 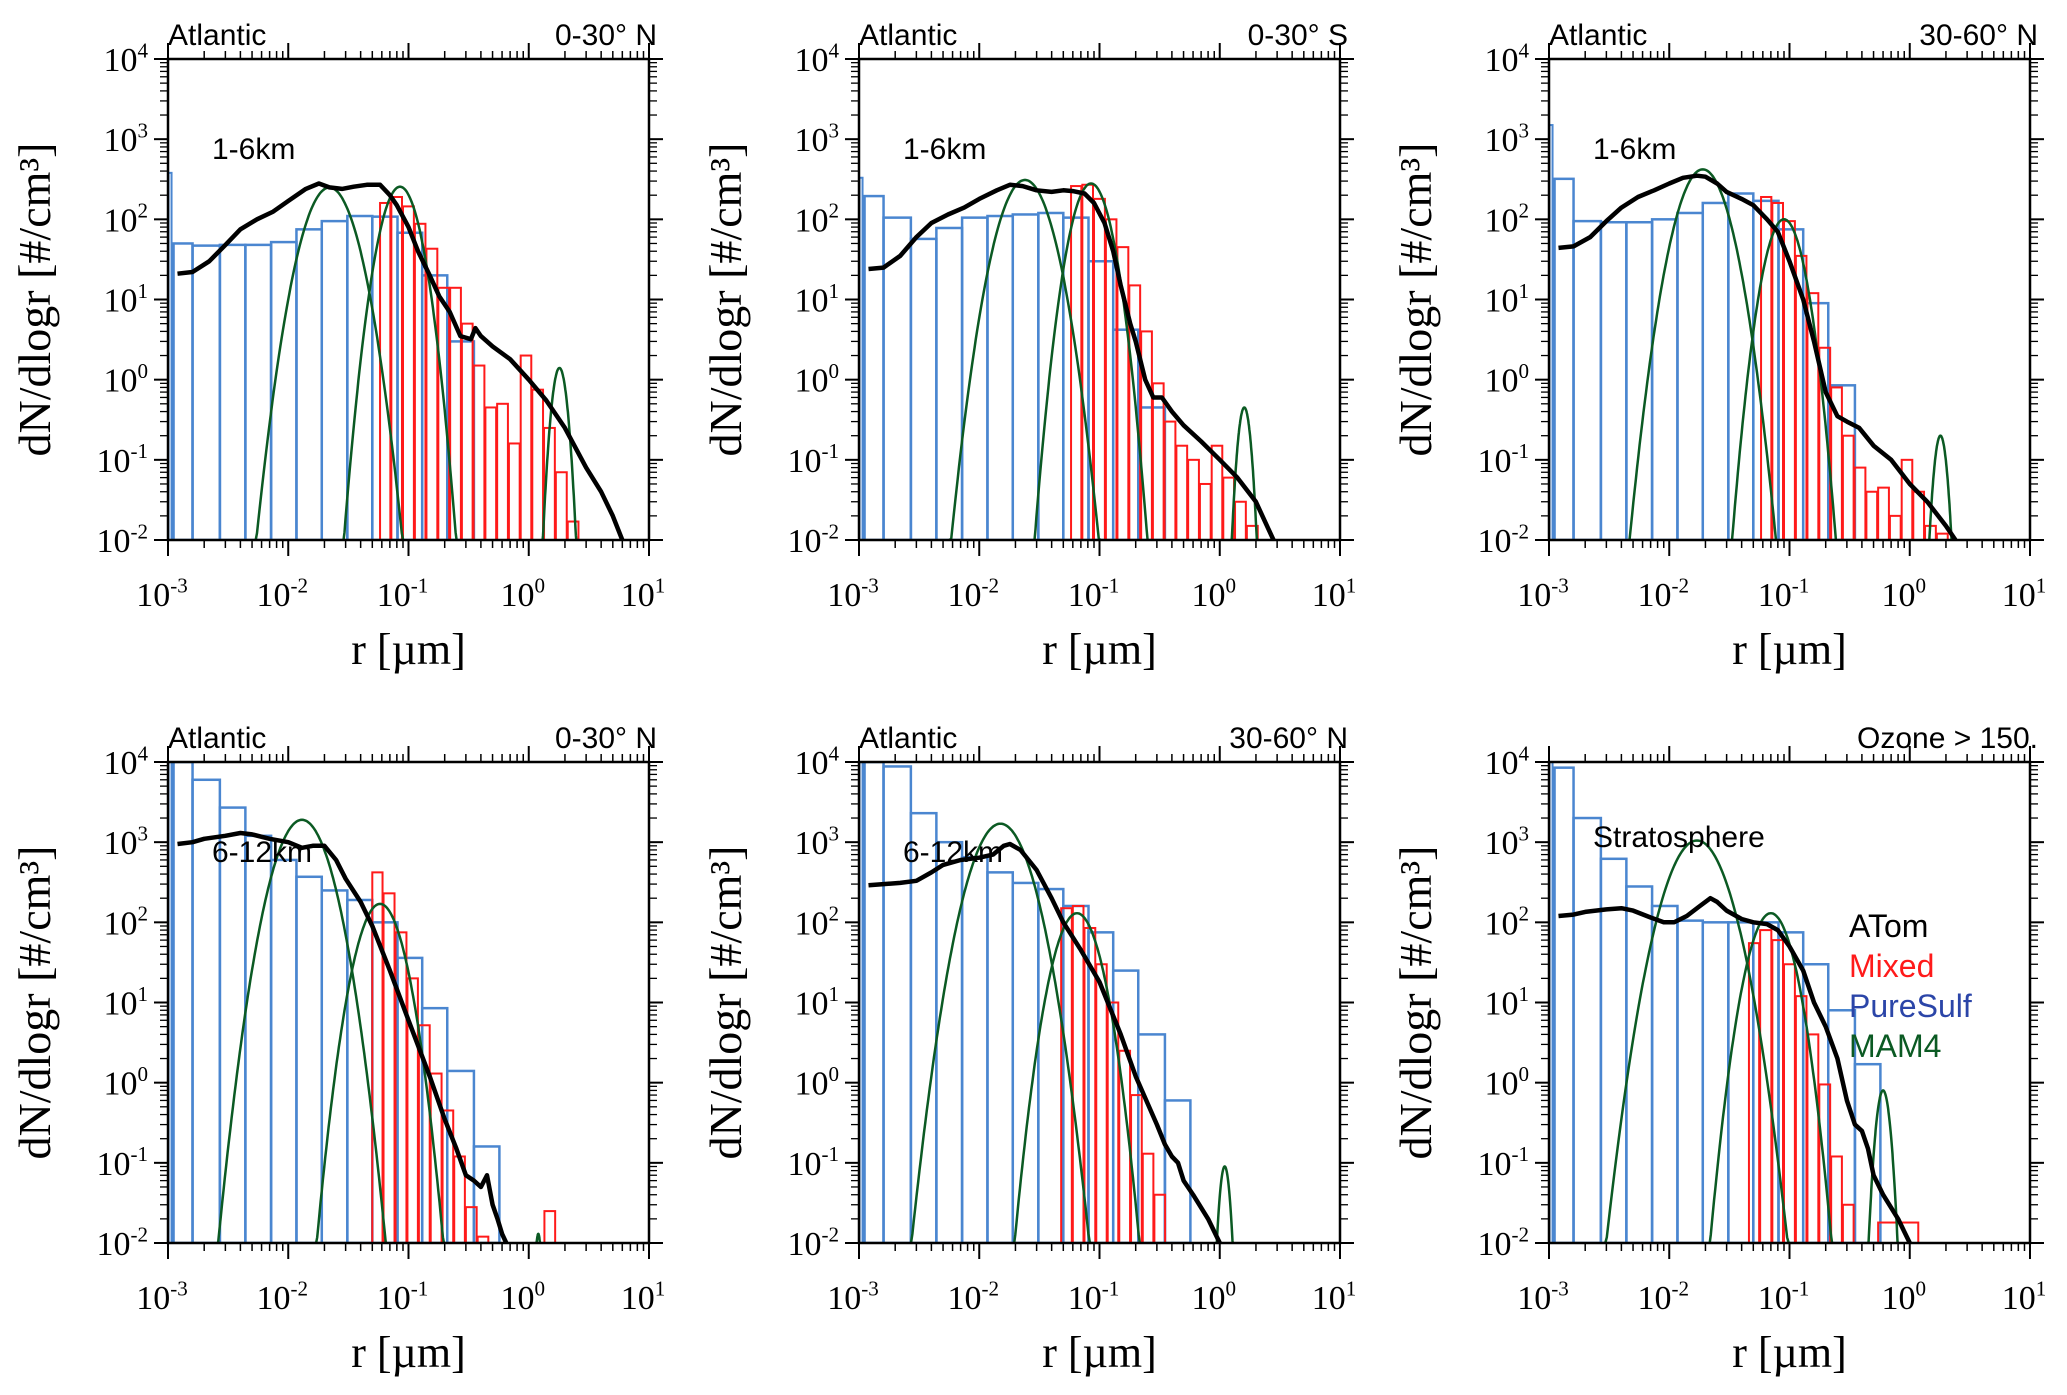 I want to click on plot-area, so click(x=362, y=1002).